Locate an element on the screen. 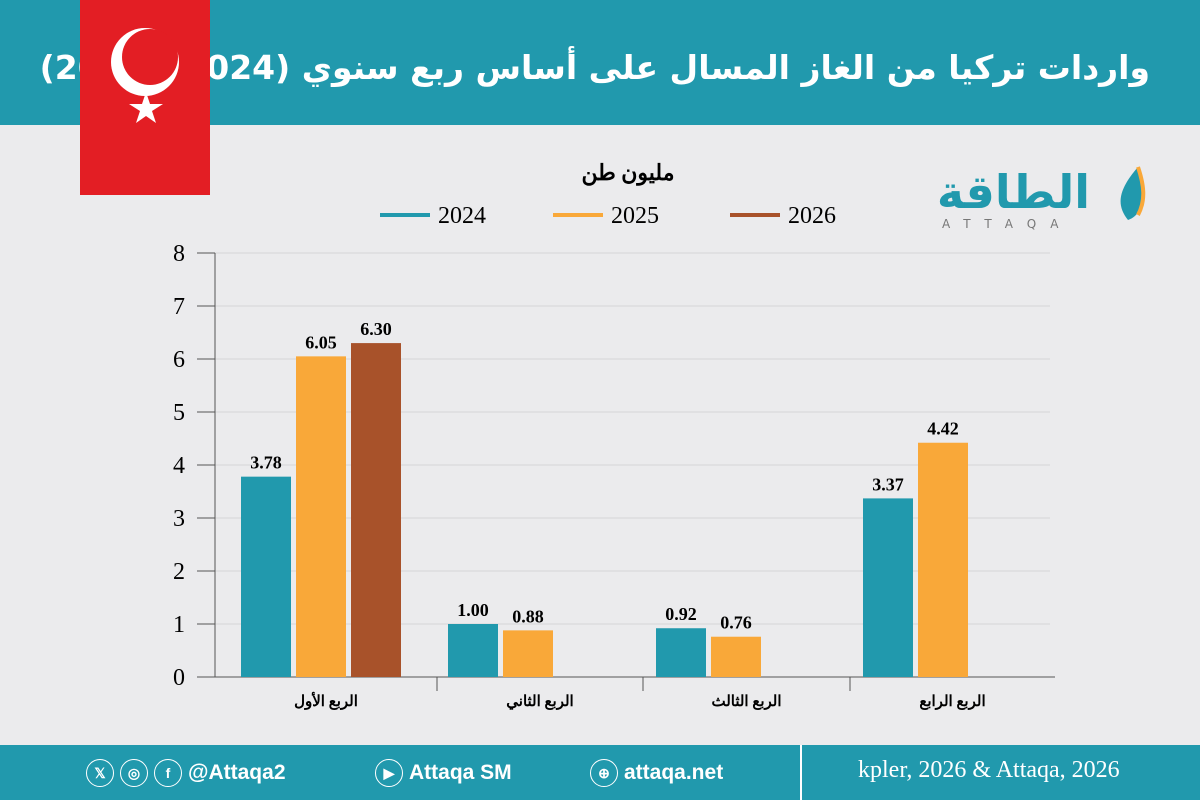  x-tick-label: الربع الثاني is located at coordinates (539, 702).